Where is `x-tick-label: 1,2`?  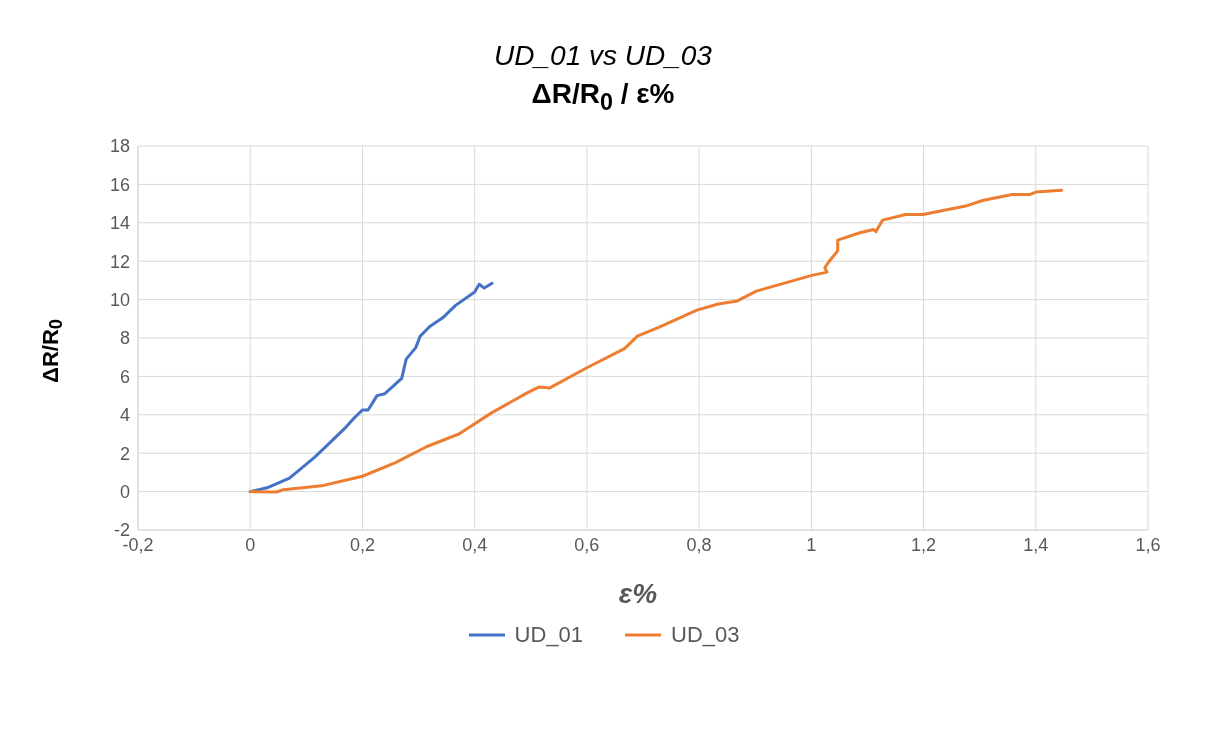
x-tick-label: 1,2 is located at coordinates (924, 544).